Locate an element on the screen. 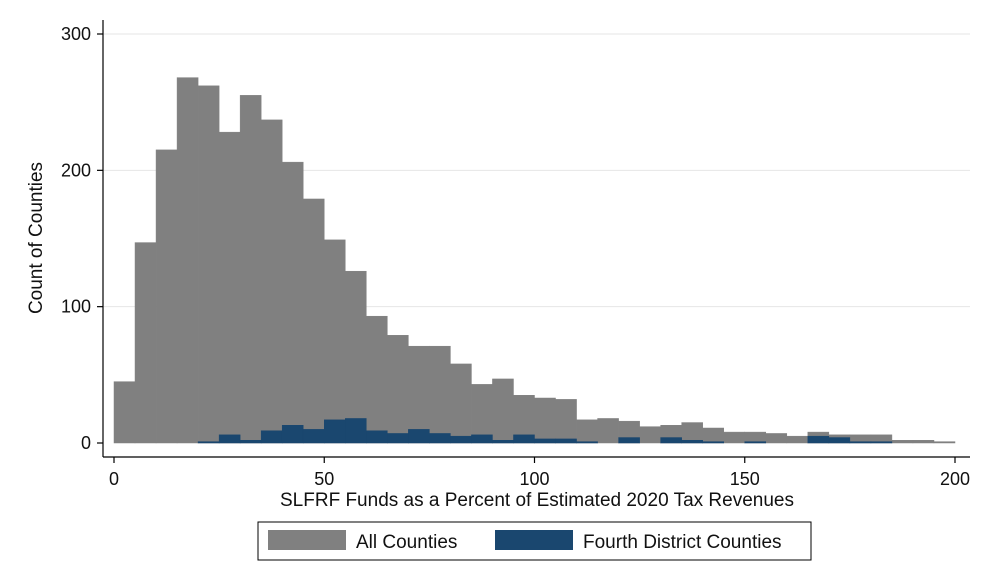 The image size is (991, 588). x-tick-label: 100 is located at coordinates (534, 479).